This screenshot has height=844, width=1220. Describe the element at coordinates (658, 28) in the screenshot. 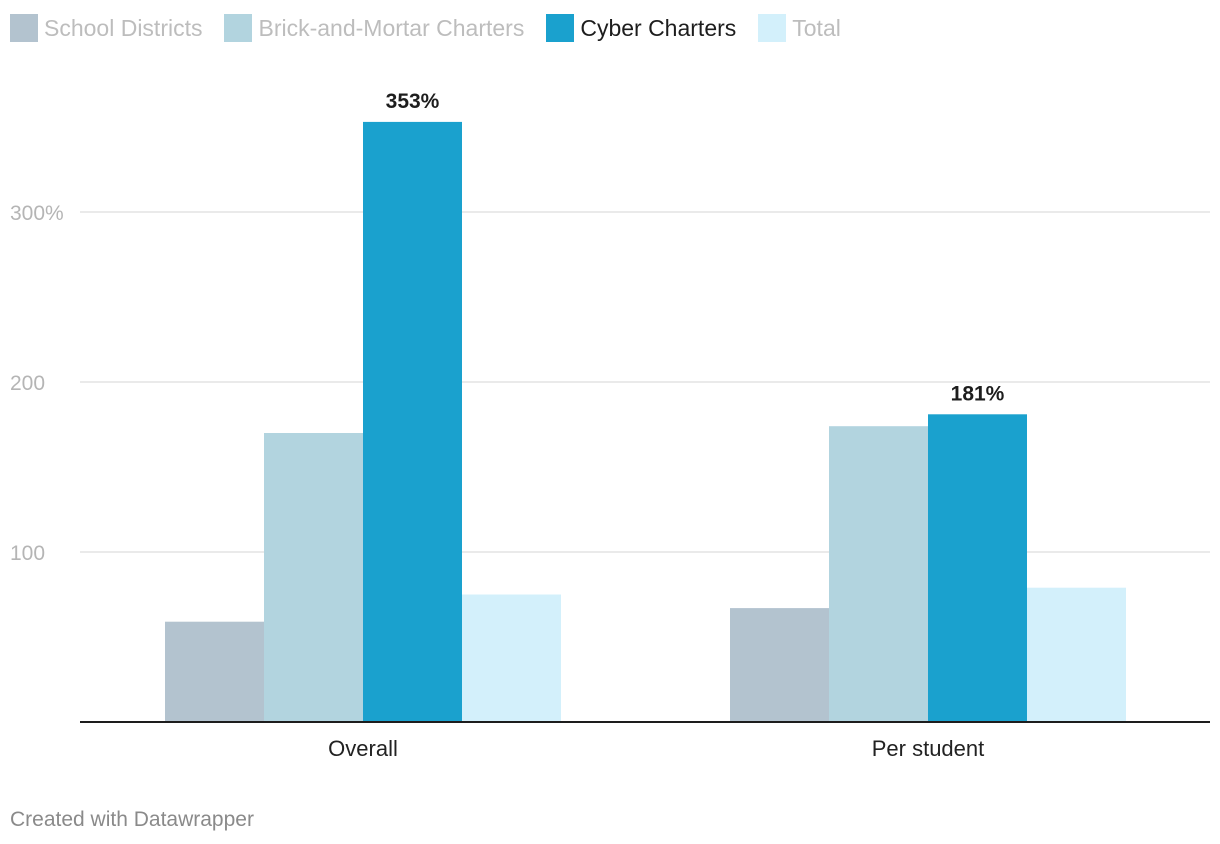

I see `legend-label: Cyber Charters` at that location.